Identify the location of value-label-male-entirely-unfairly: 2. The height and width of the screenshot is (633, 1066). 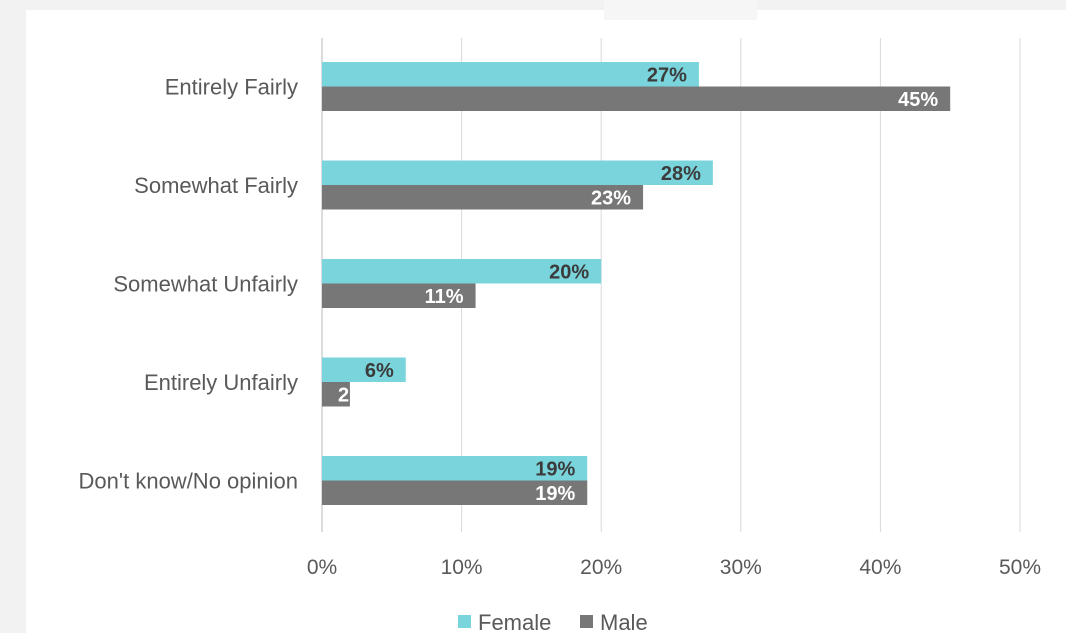
(343, 395).